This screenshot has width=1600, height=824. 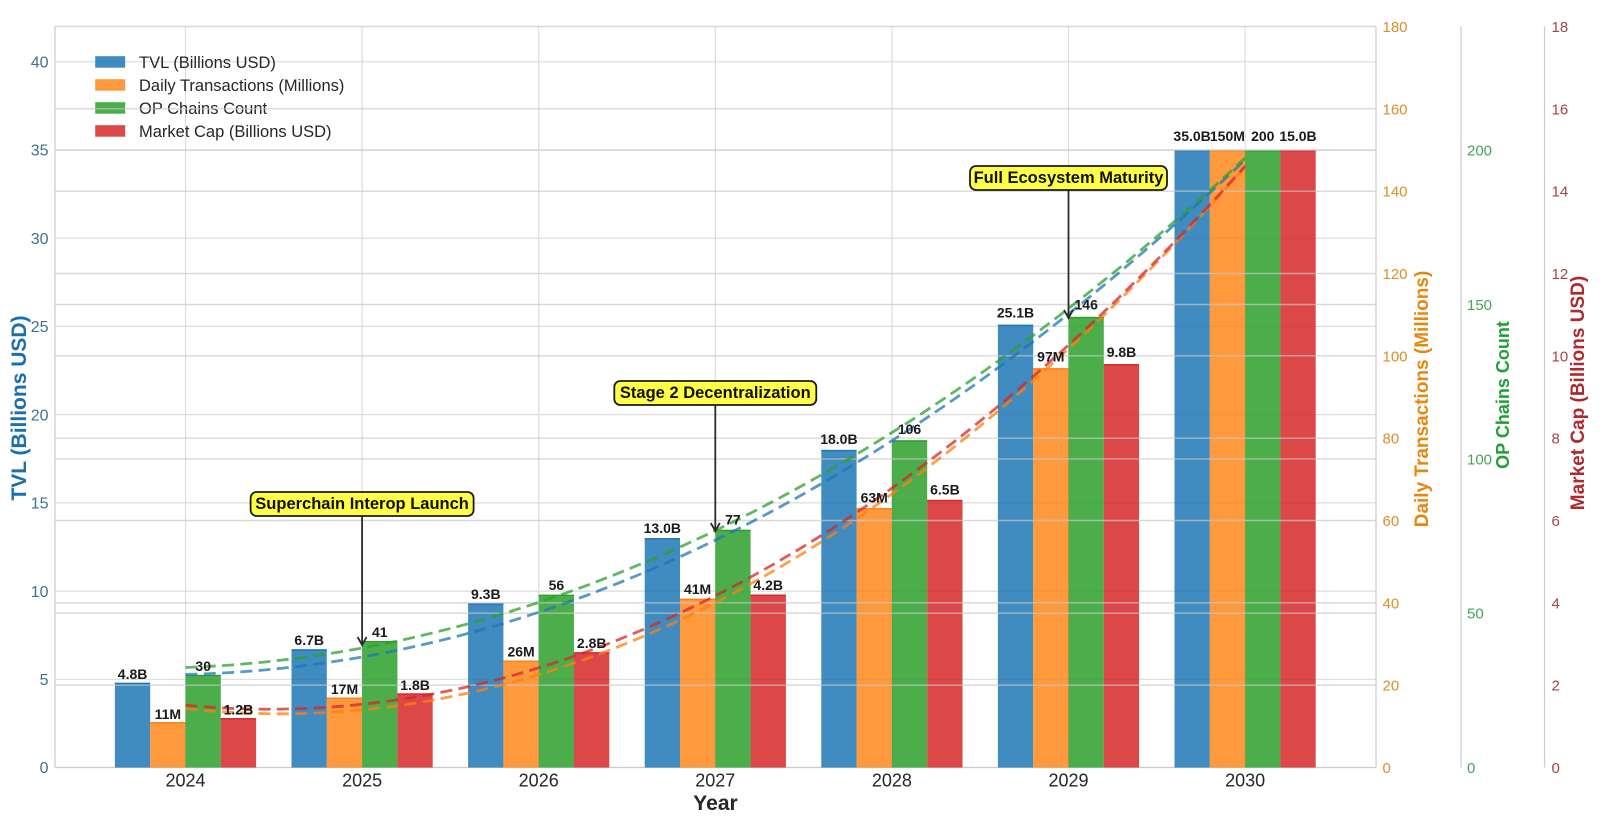 I want to click on svg-text: 4, so click(x=1556, y=603).